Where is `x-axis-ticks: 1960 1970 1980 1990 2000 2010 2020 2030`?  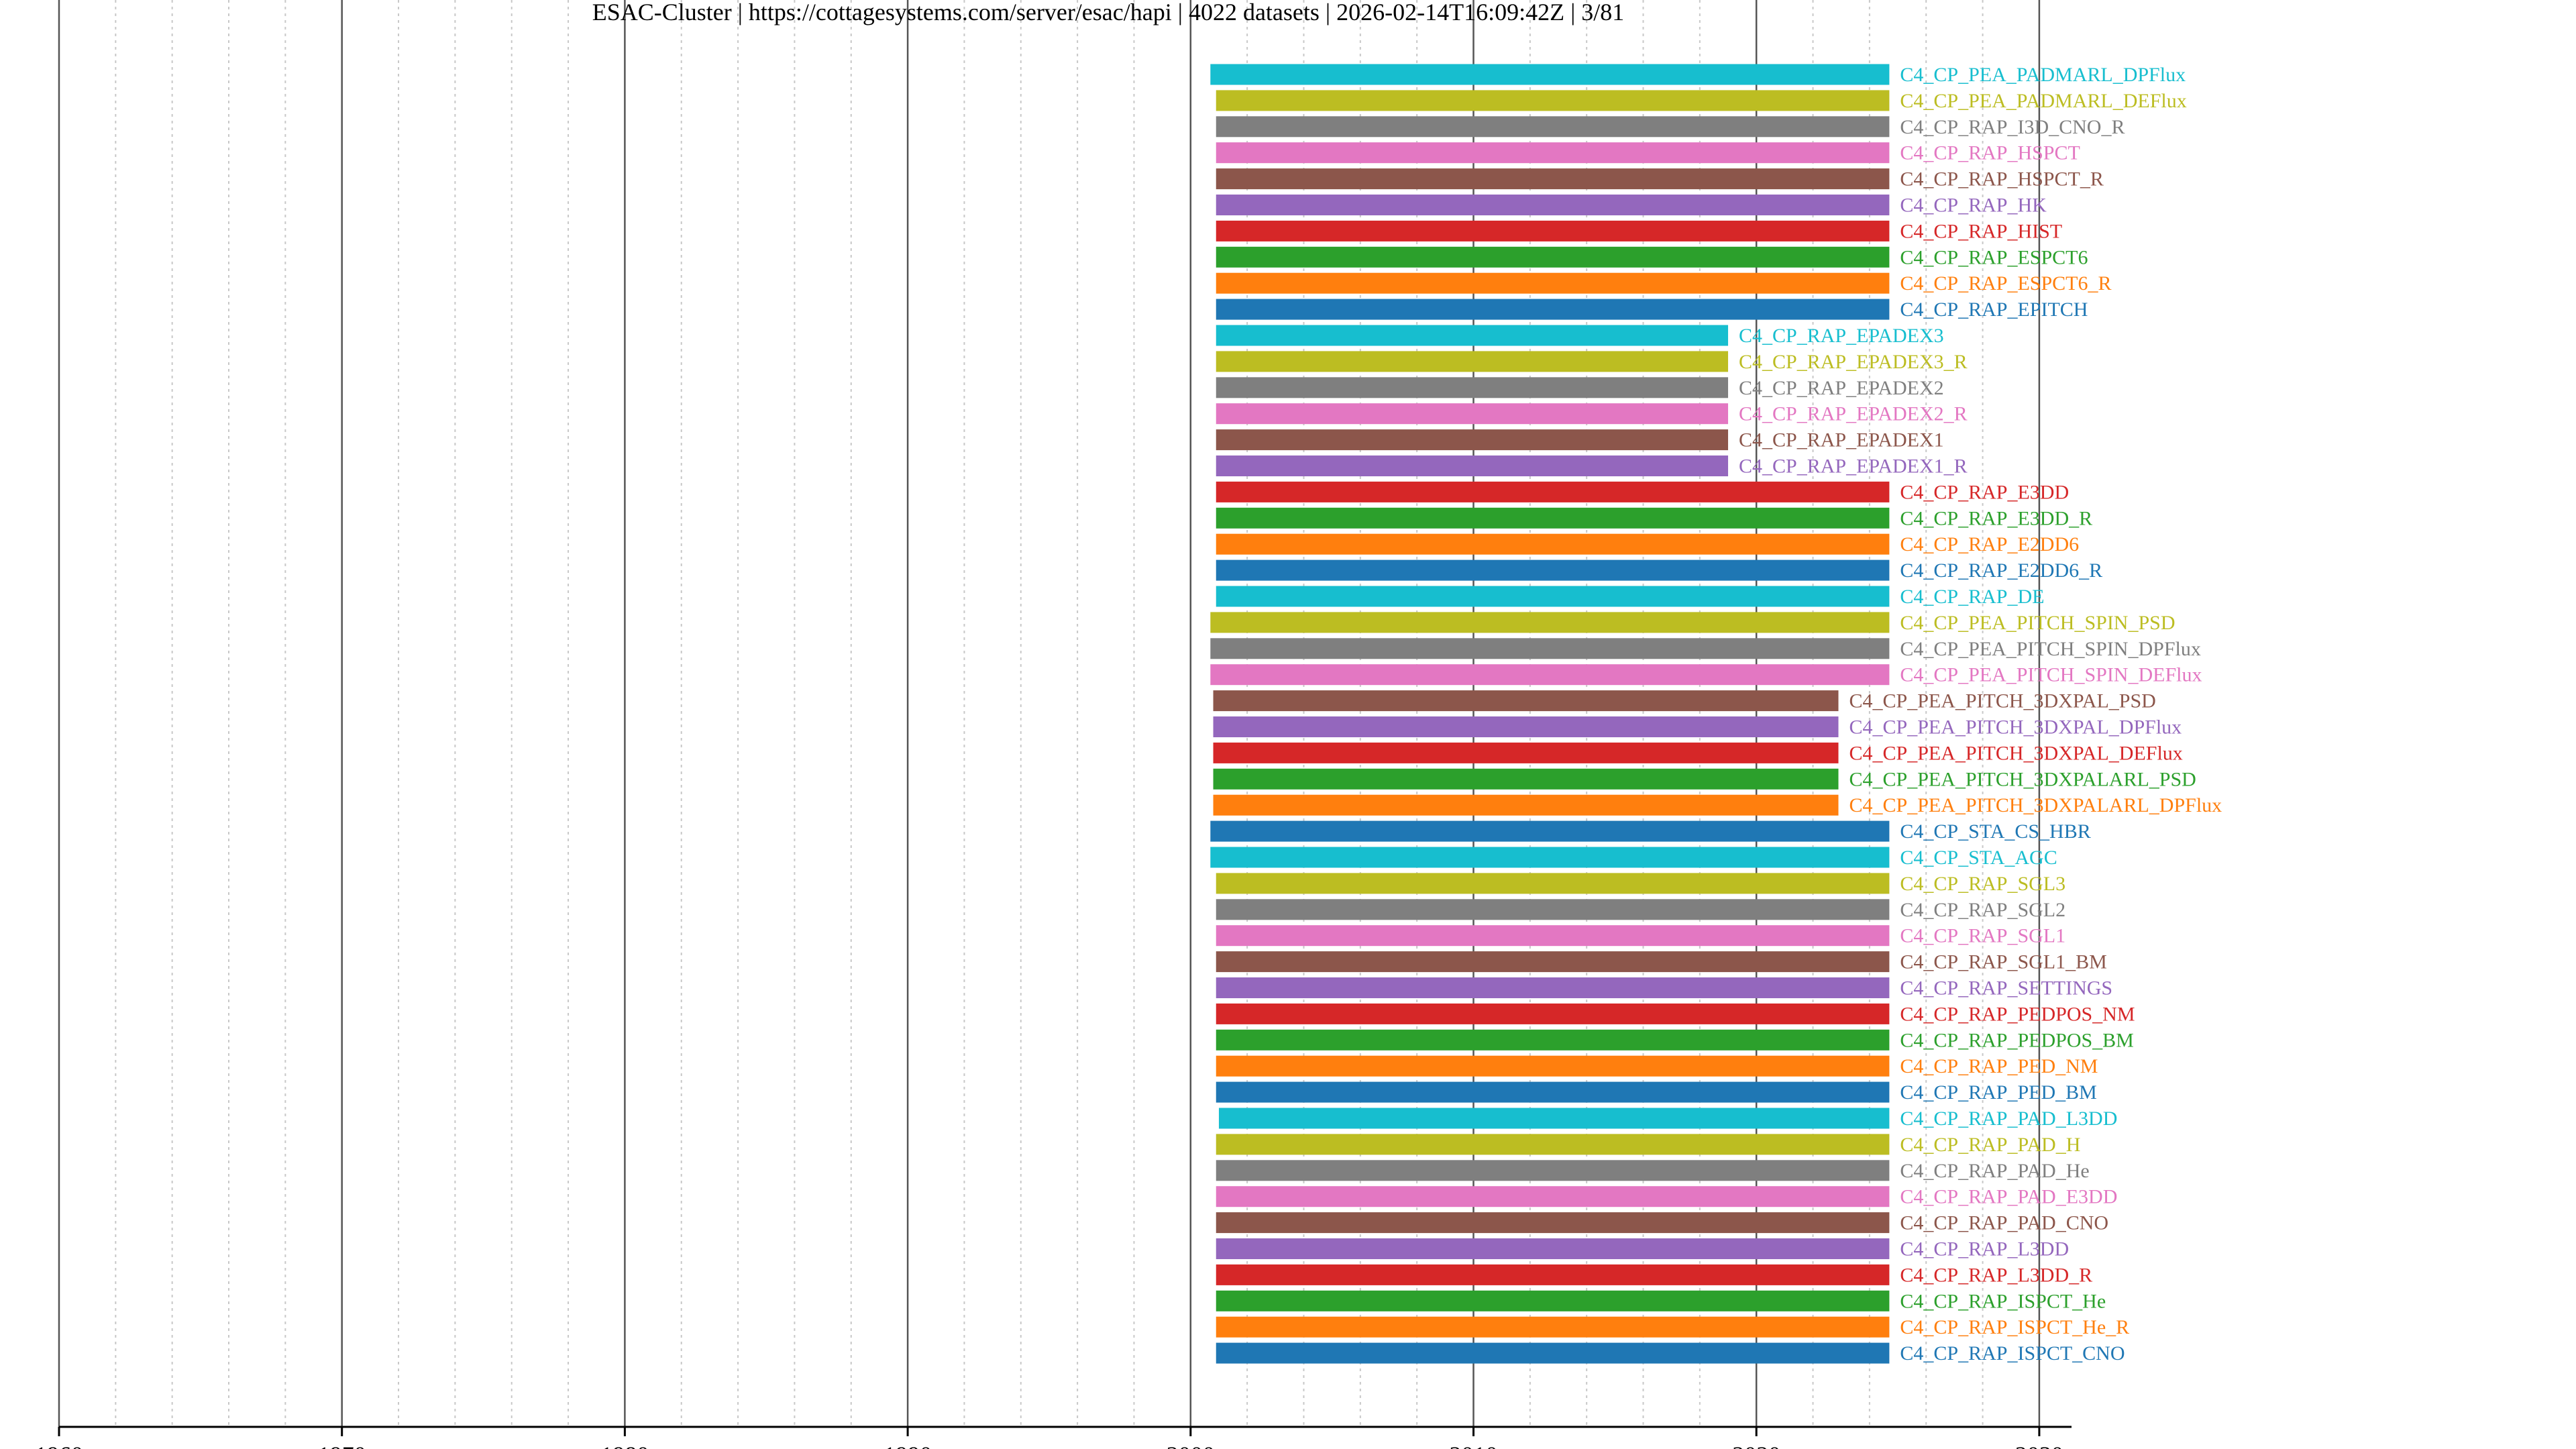 x-axis-ticks: 1960 1970 1980 1990 2000 2010 2020 2030 is located at coordinates (1049, 1438).